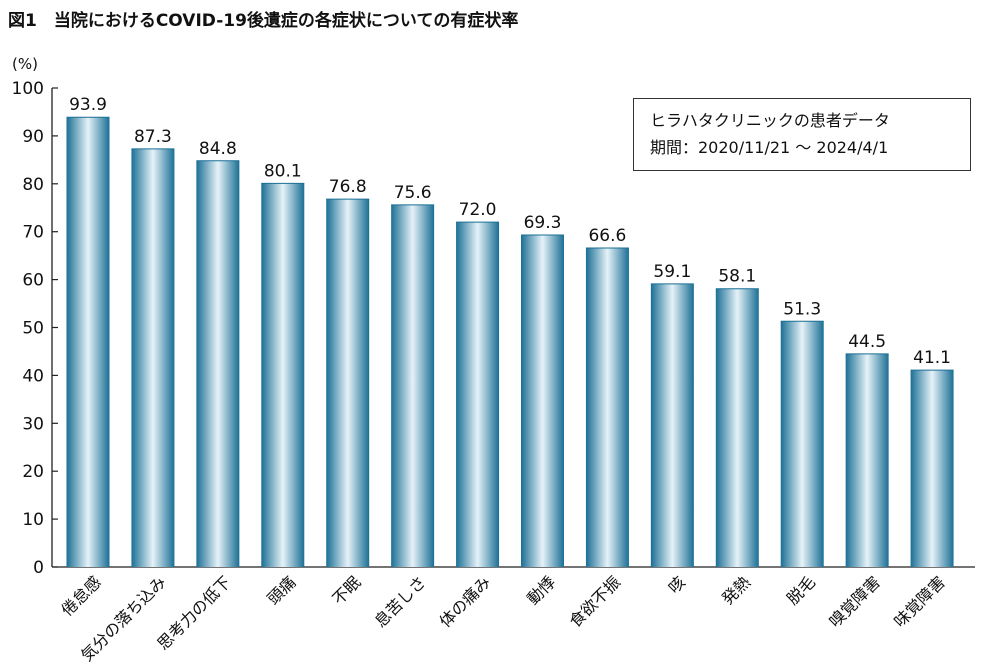 This screenshot has width=987, height=672. What do you see at coordinates (932, 358) in the screenshot?
I see `bar-value-label: 41.1` at bounding box center [932, 358].